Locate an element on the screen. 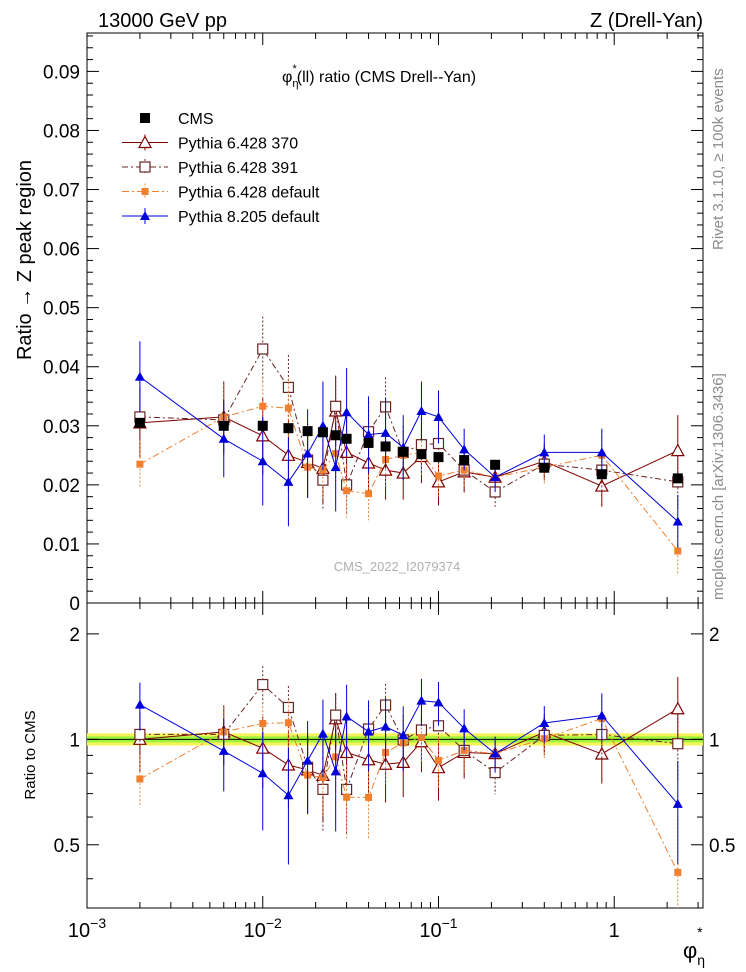 This screenshot has height=972, width=746. y-tick-label: 0.03 is located at coordinates (61, 427).